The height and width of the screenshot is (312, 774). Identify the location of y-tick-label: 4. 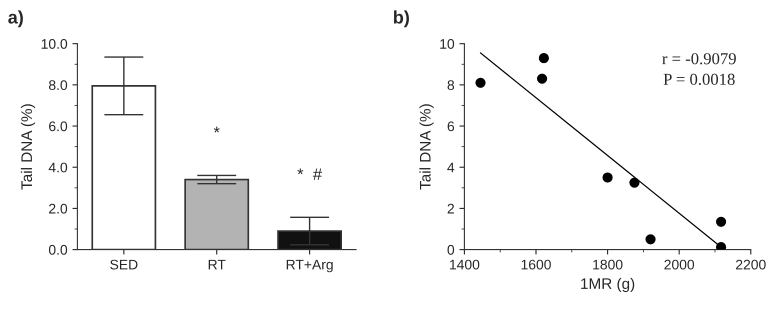
(450, 167).